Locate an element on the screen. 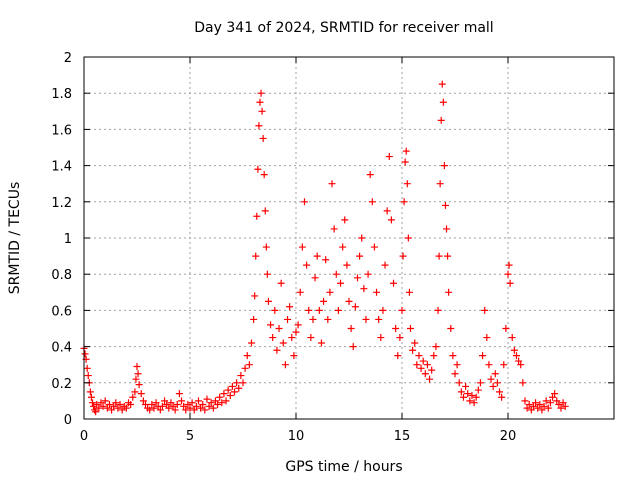 Image resolution: width=640 pixels, height=480 pixels. x-axis-label: GPS time / hours is located at coordinates (343, 467).